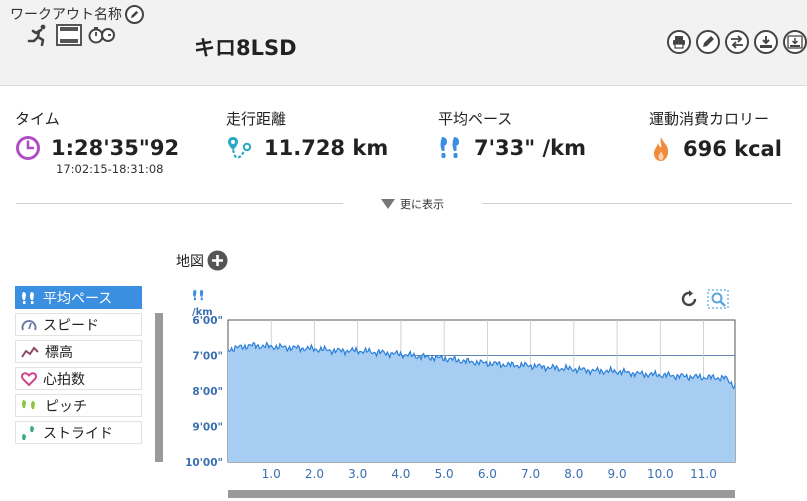 This screenshot has width=807, height=501. What do you see at coordinates (159, 387) in the screenshot?
I see `metric-list-scrollbar` at bounding box center [159, 387].